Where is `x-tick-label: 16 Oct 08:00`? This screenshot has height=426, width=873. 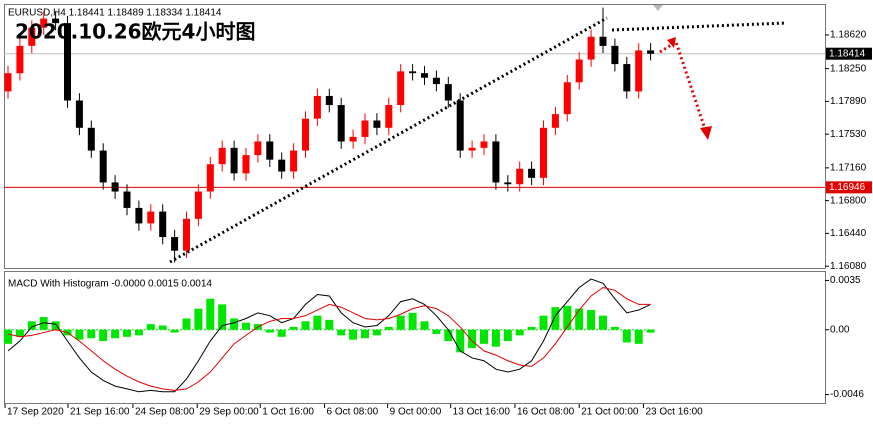
x-tick-label: 16 Oct 08:00 is located at coordinates (546, 412).